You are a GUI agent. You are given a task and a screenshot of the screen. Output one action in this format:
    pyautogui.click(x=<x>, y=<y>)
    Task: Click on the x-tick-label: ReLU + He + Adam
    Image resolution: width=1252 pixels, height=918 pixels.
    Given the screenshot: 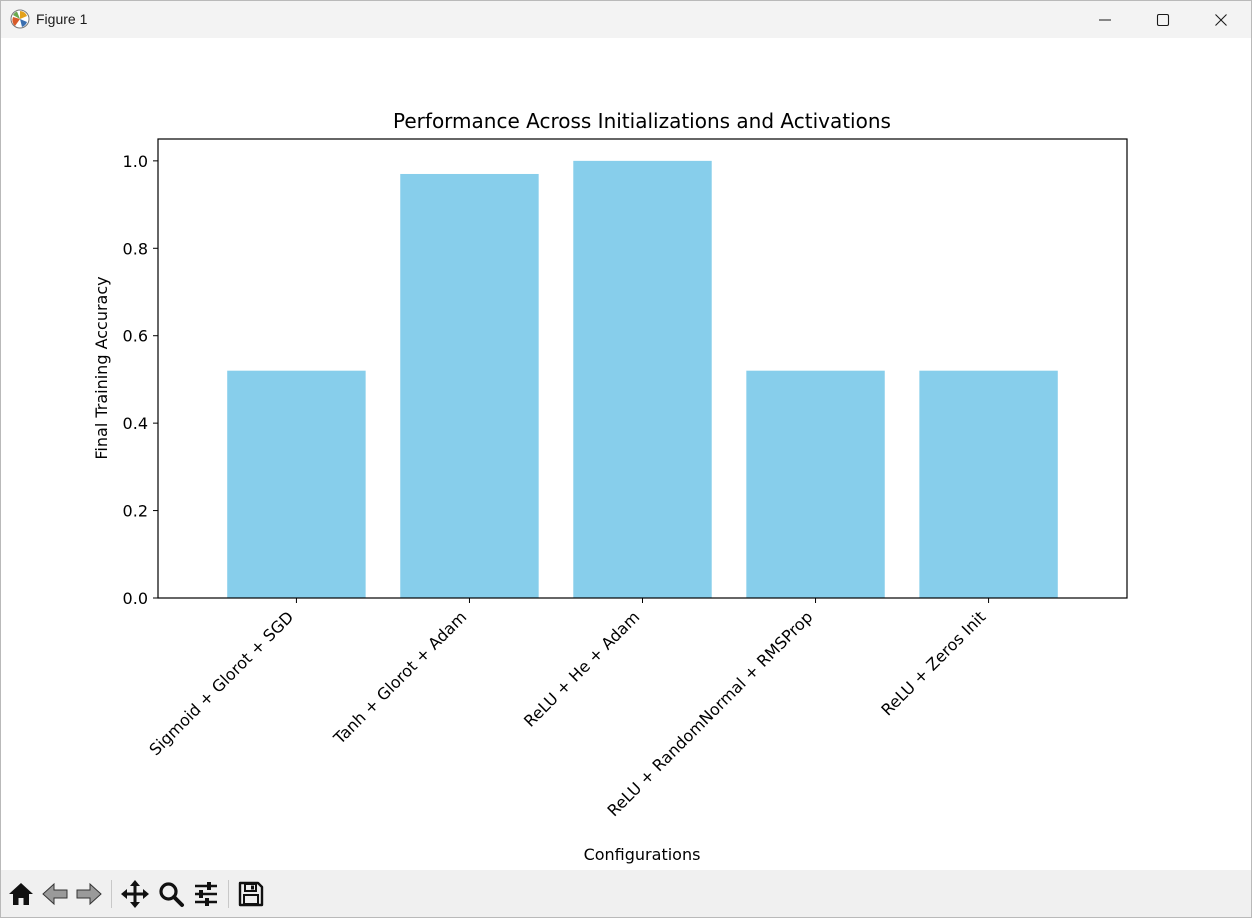 What is the action you would take?
    pyautogui.click(x=581, y=668)
    